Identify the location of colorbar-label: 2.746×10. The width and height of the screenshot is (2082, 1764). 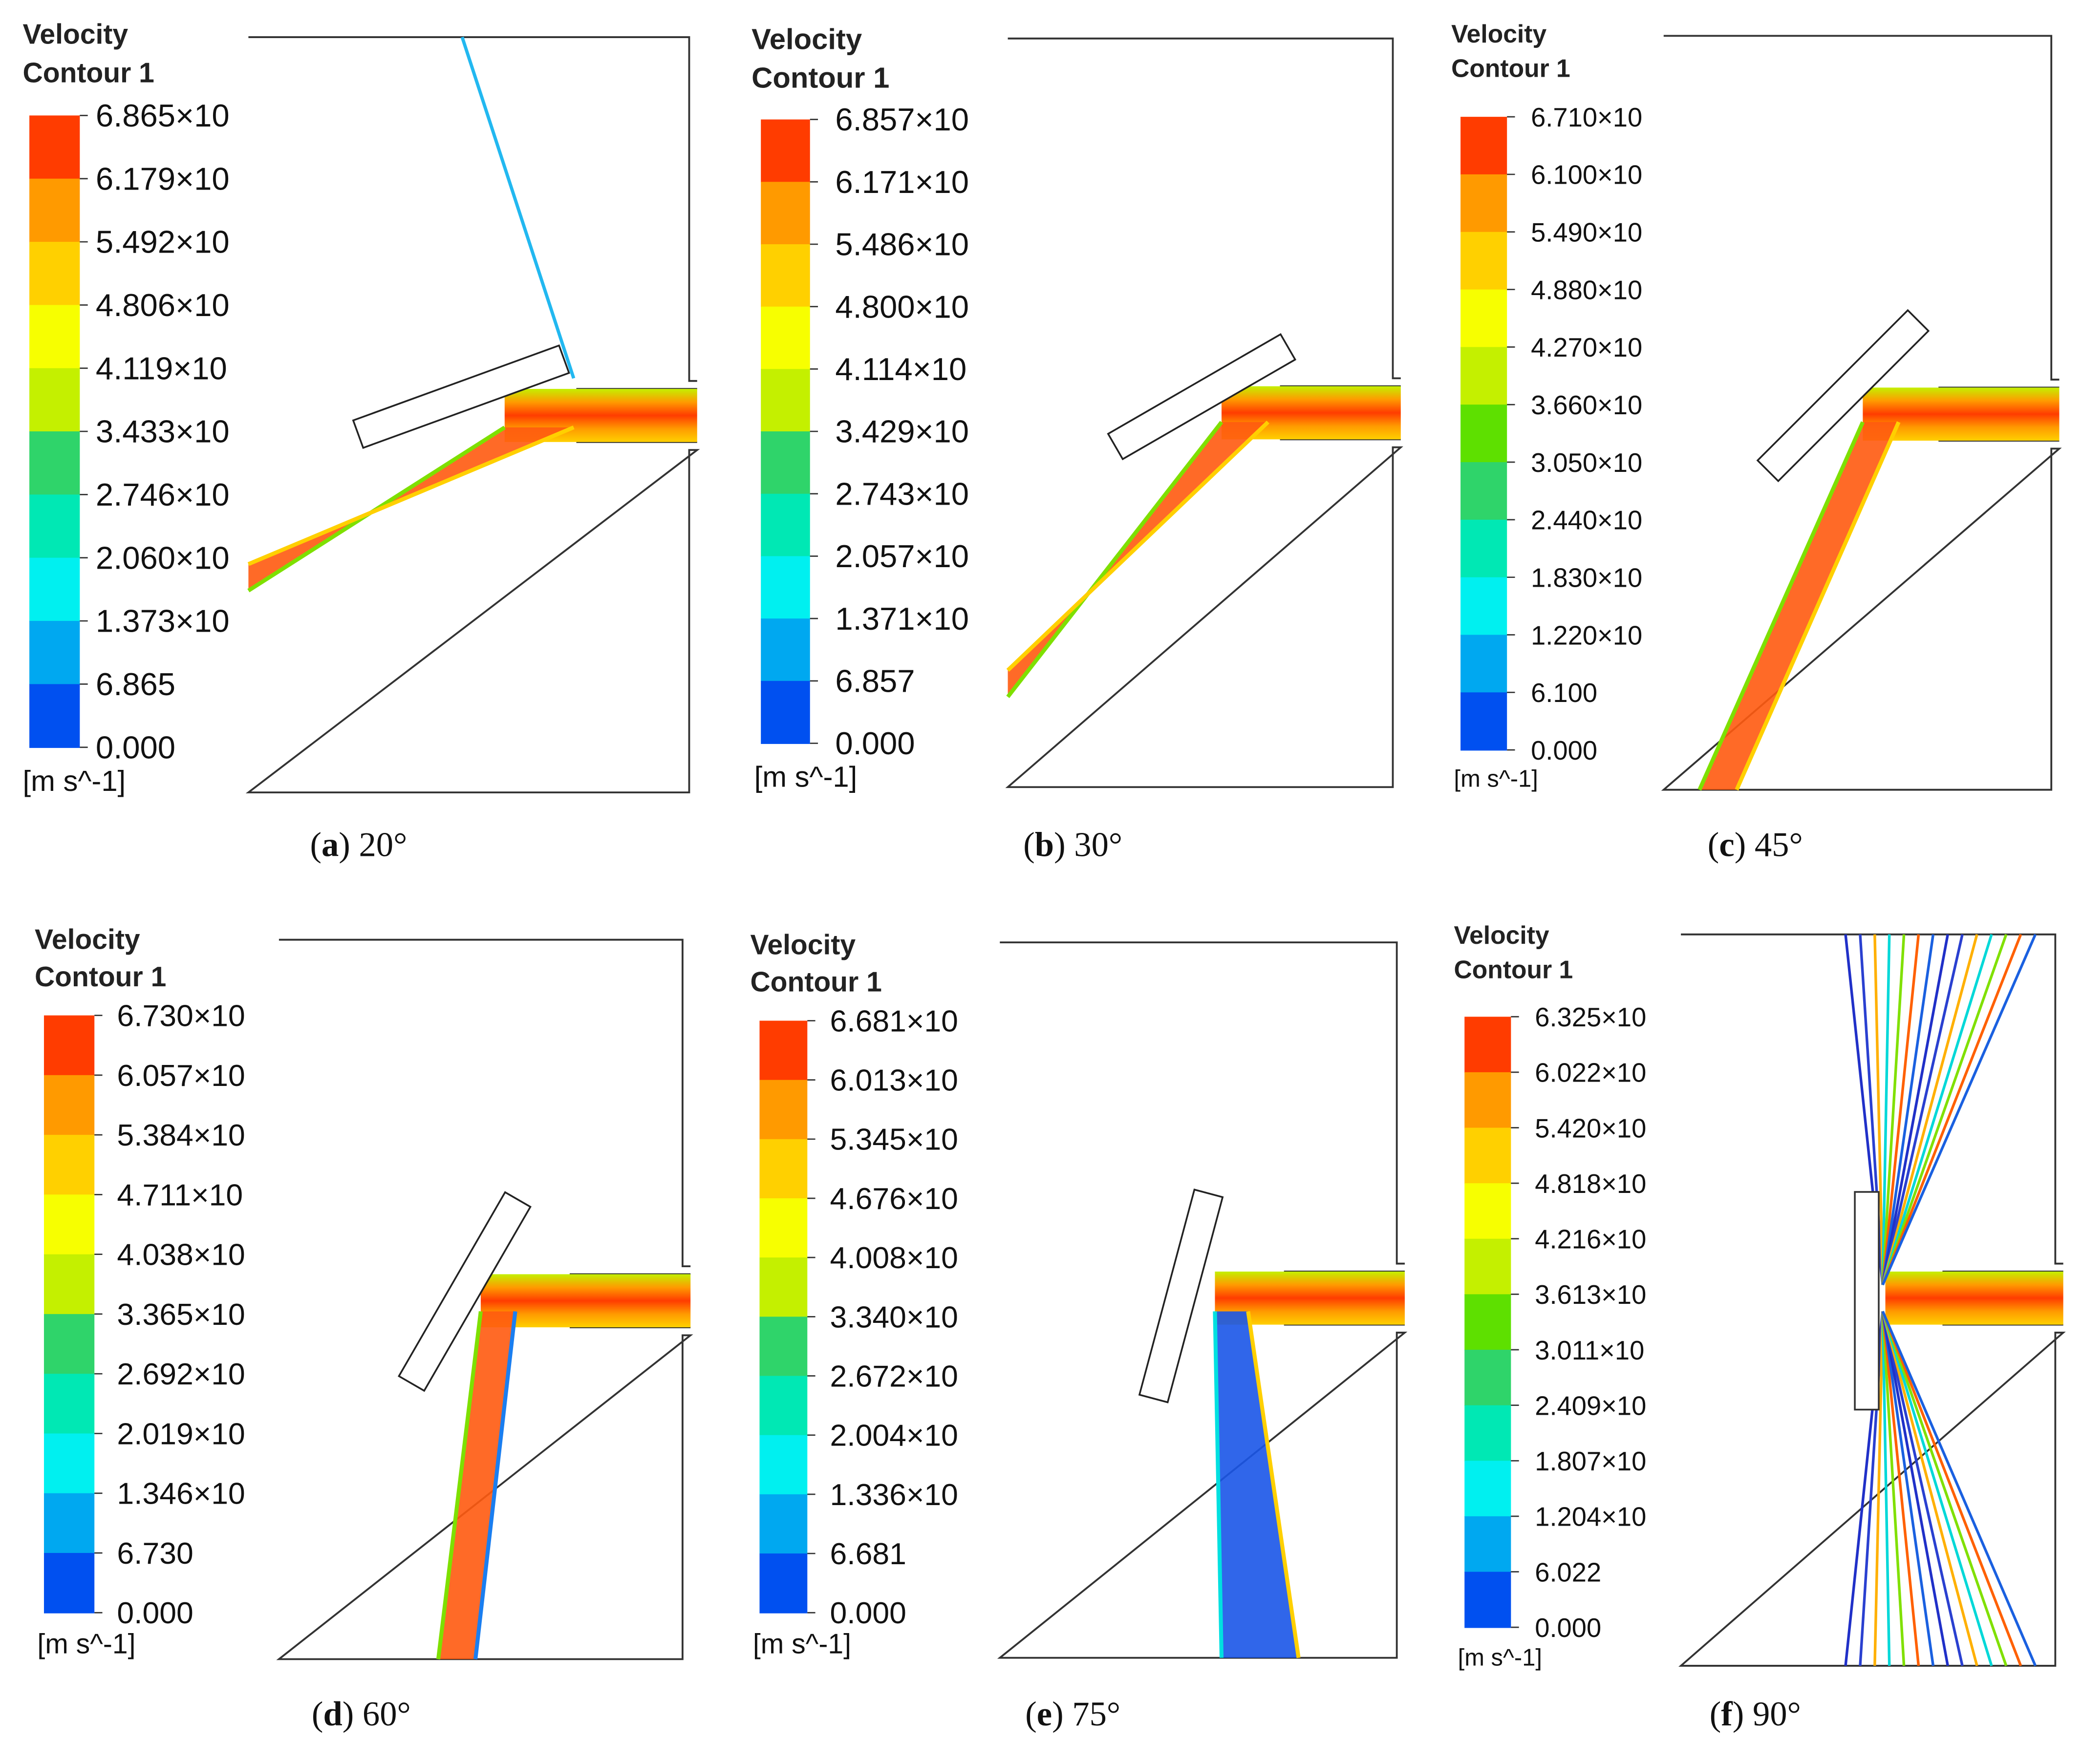
(163, 495).